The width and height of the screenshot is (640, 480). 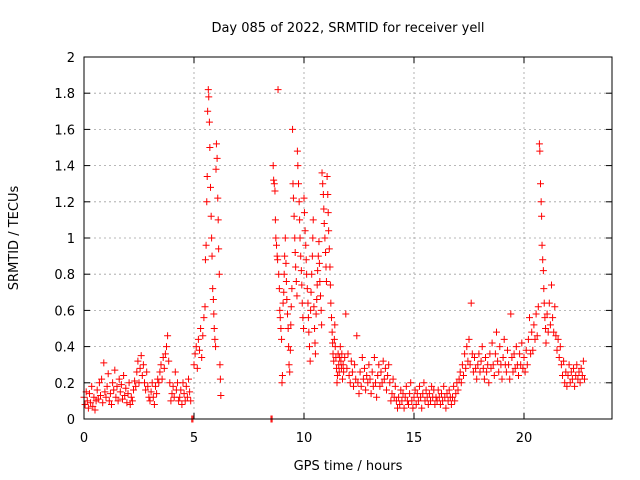 I want to click on x-tick-label: 5, so click(x=194, y=438).